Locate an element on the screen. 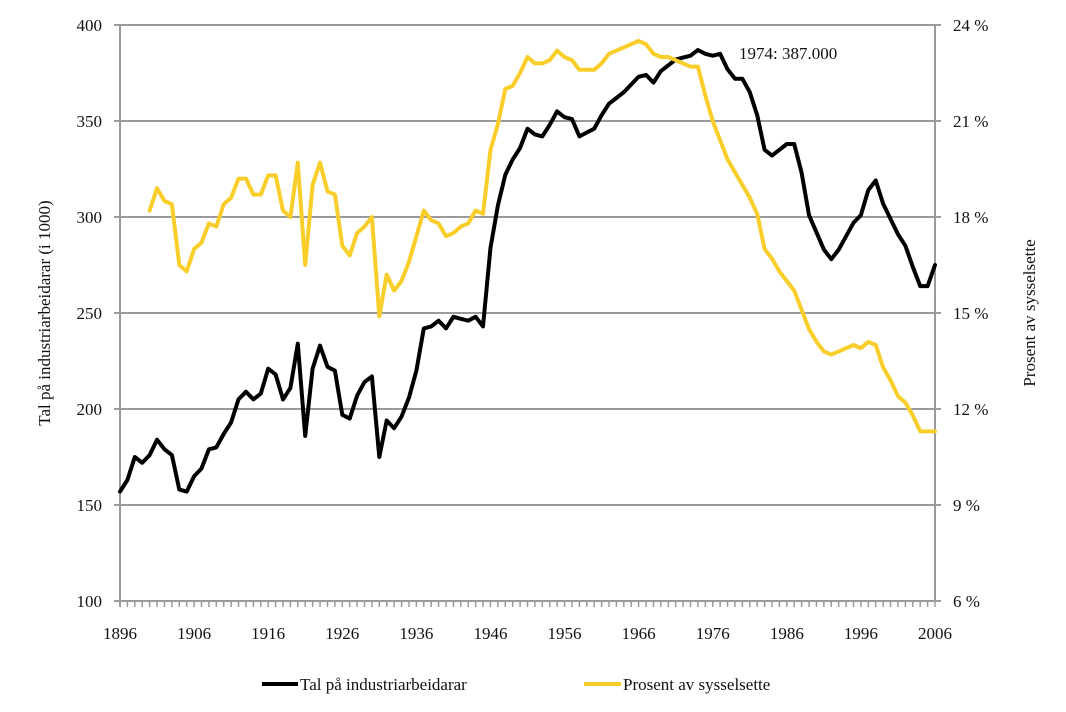 The image size is (1066, 712). x-tick-label: 1976 is located at coordinates (713, 633).